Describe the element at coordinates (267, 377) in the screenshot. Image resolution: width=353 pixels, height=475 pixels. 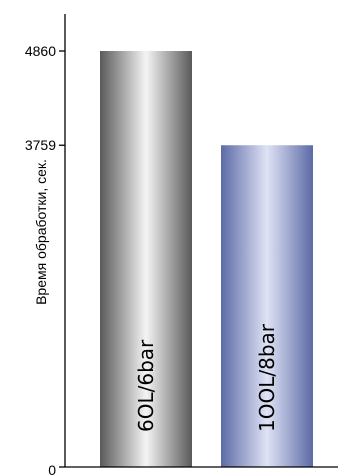
I see `bar-label-2: 1OOL/8bar` at that location.